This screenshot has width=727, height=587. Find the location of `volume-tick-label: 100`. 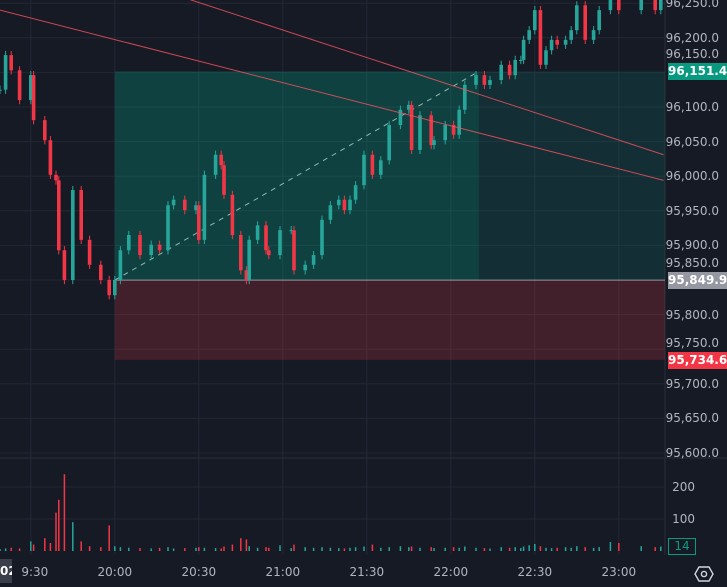

volume-tick-label: 100 is located at coordinates (683, 519).